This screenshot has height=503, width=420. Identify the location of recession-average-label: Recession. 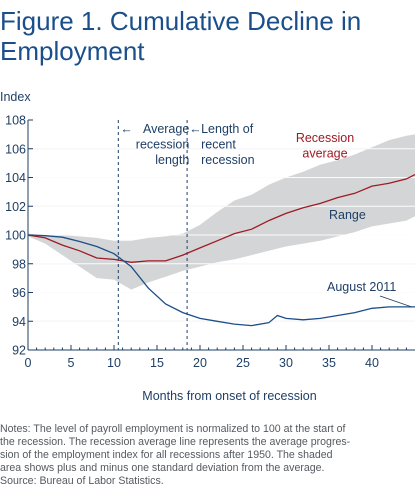
(325, 138).